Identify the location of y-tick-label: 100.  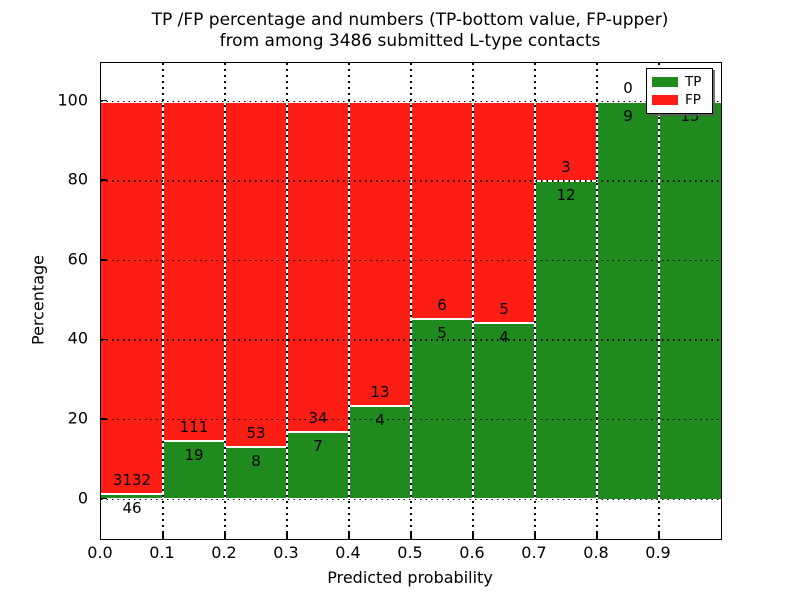
(72, 99).